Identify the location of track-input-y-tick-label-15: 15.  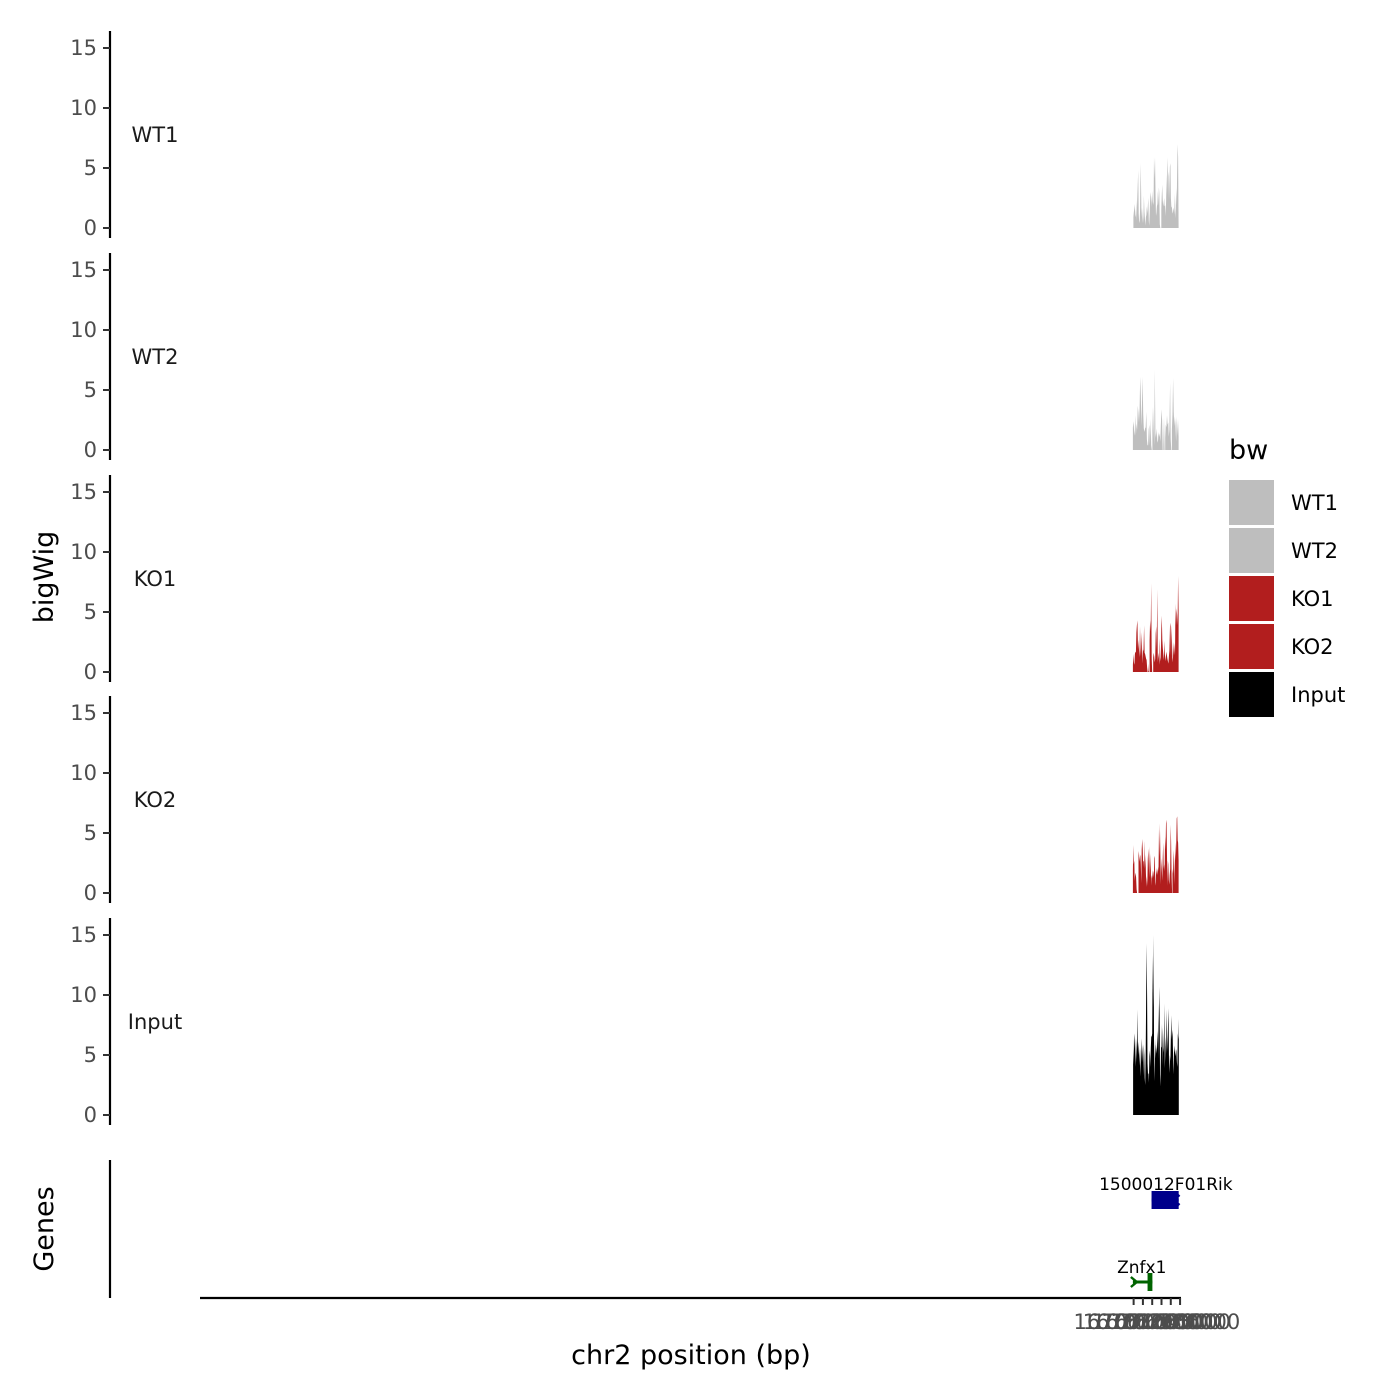
(83, 935).